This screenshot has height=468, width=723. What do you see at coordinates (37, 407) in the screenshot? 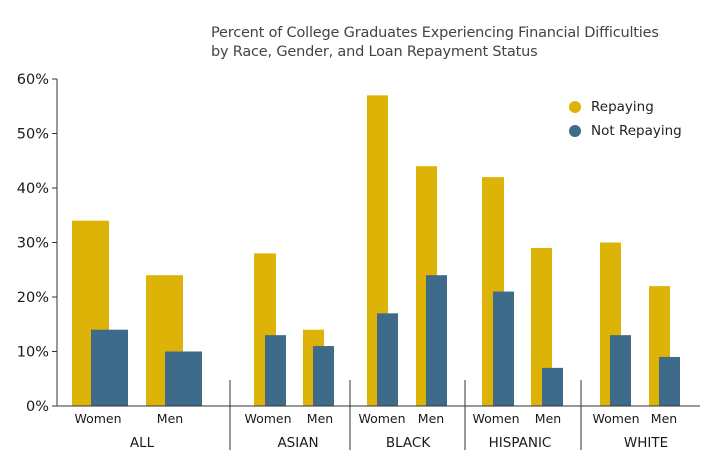
I see `y-tick-label: 0%` at bounding box center [37, 407].